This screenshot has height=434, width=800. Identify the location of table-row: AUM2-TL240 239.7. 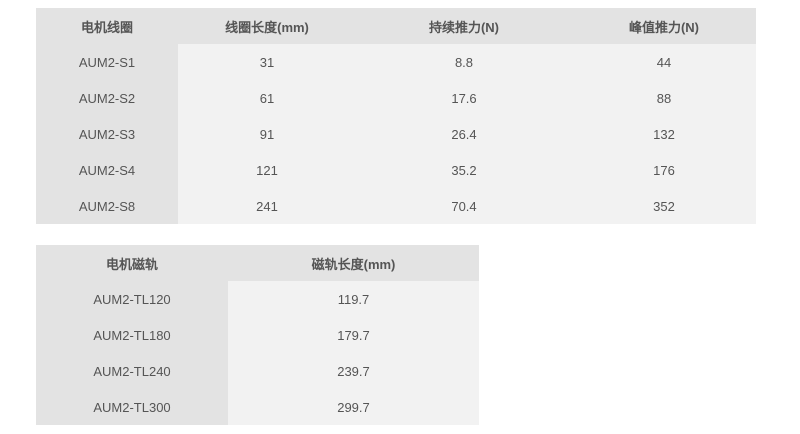
(257, 371).